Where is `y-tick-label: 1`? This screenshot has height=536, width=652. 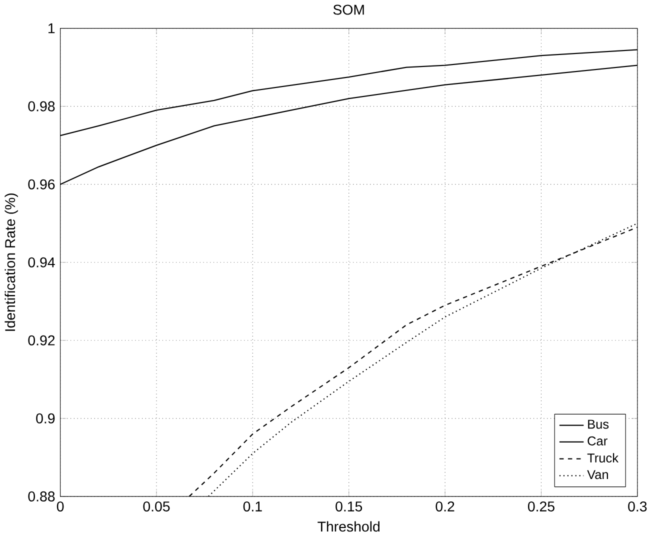 y-tick-label: 1 is located at coordinates (51, 28).